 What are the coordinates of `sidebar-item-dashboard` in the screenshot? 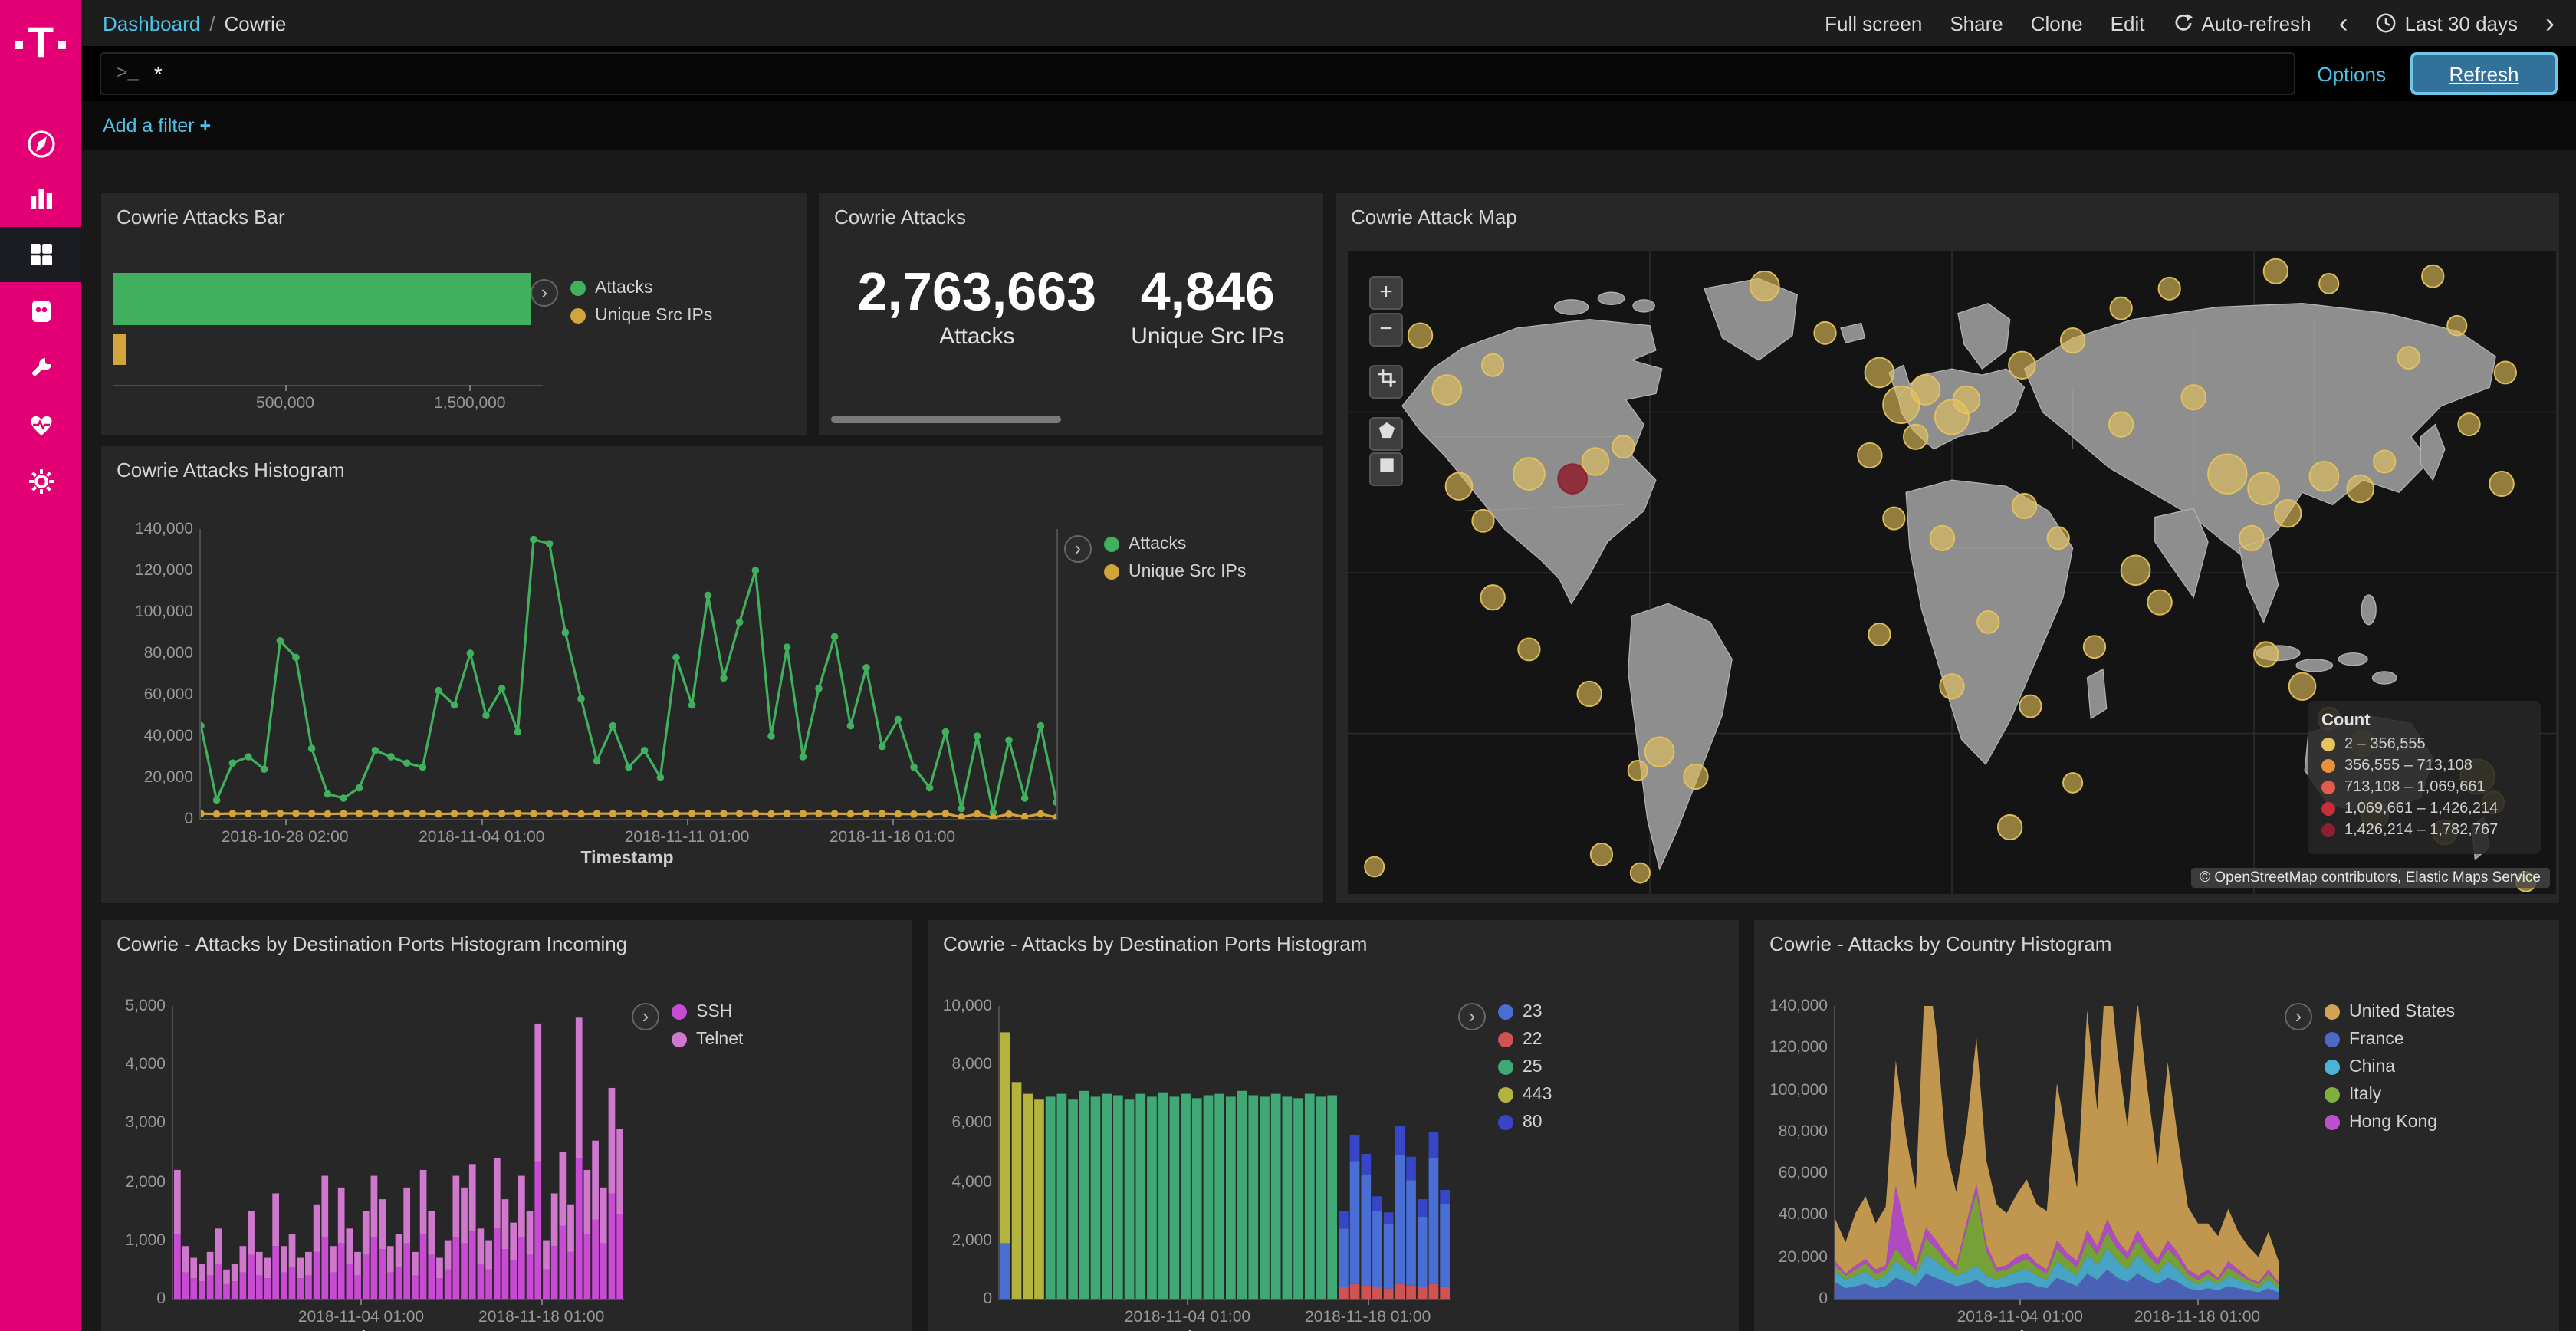 It's located at (41, 254).